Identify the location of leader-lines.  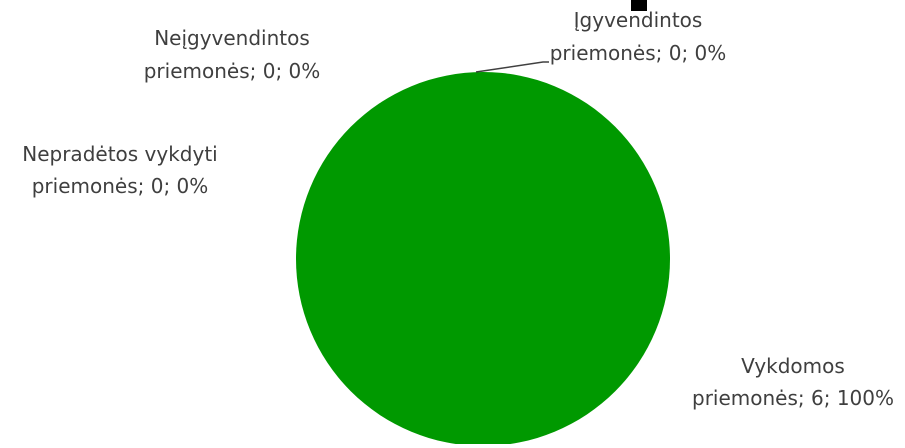
(512, 67).